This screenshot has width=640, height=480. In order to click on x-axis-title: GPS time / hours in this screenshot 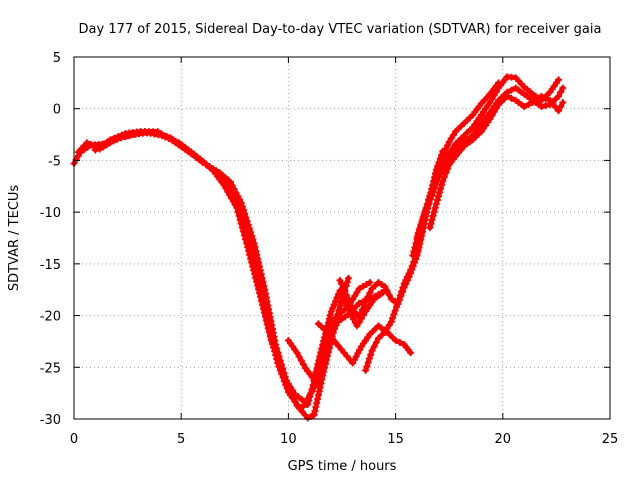, I will do `click(342, 466)`.